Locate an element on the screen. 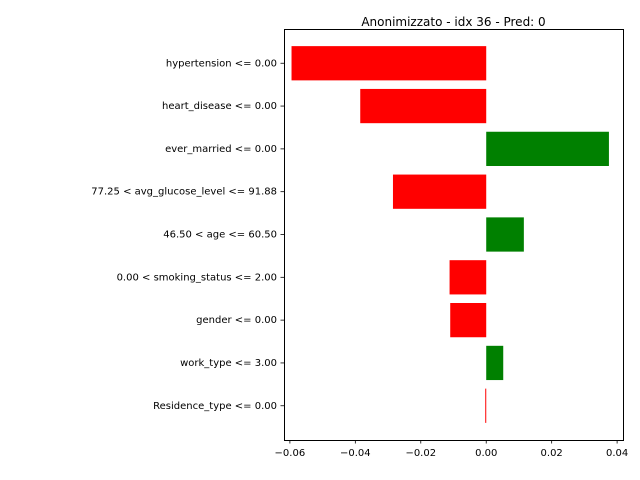  y-tick-label: Residence_type <= 0.00 is located at coordinates (215, 406).